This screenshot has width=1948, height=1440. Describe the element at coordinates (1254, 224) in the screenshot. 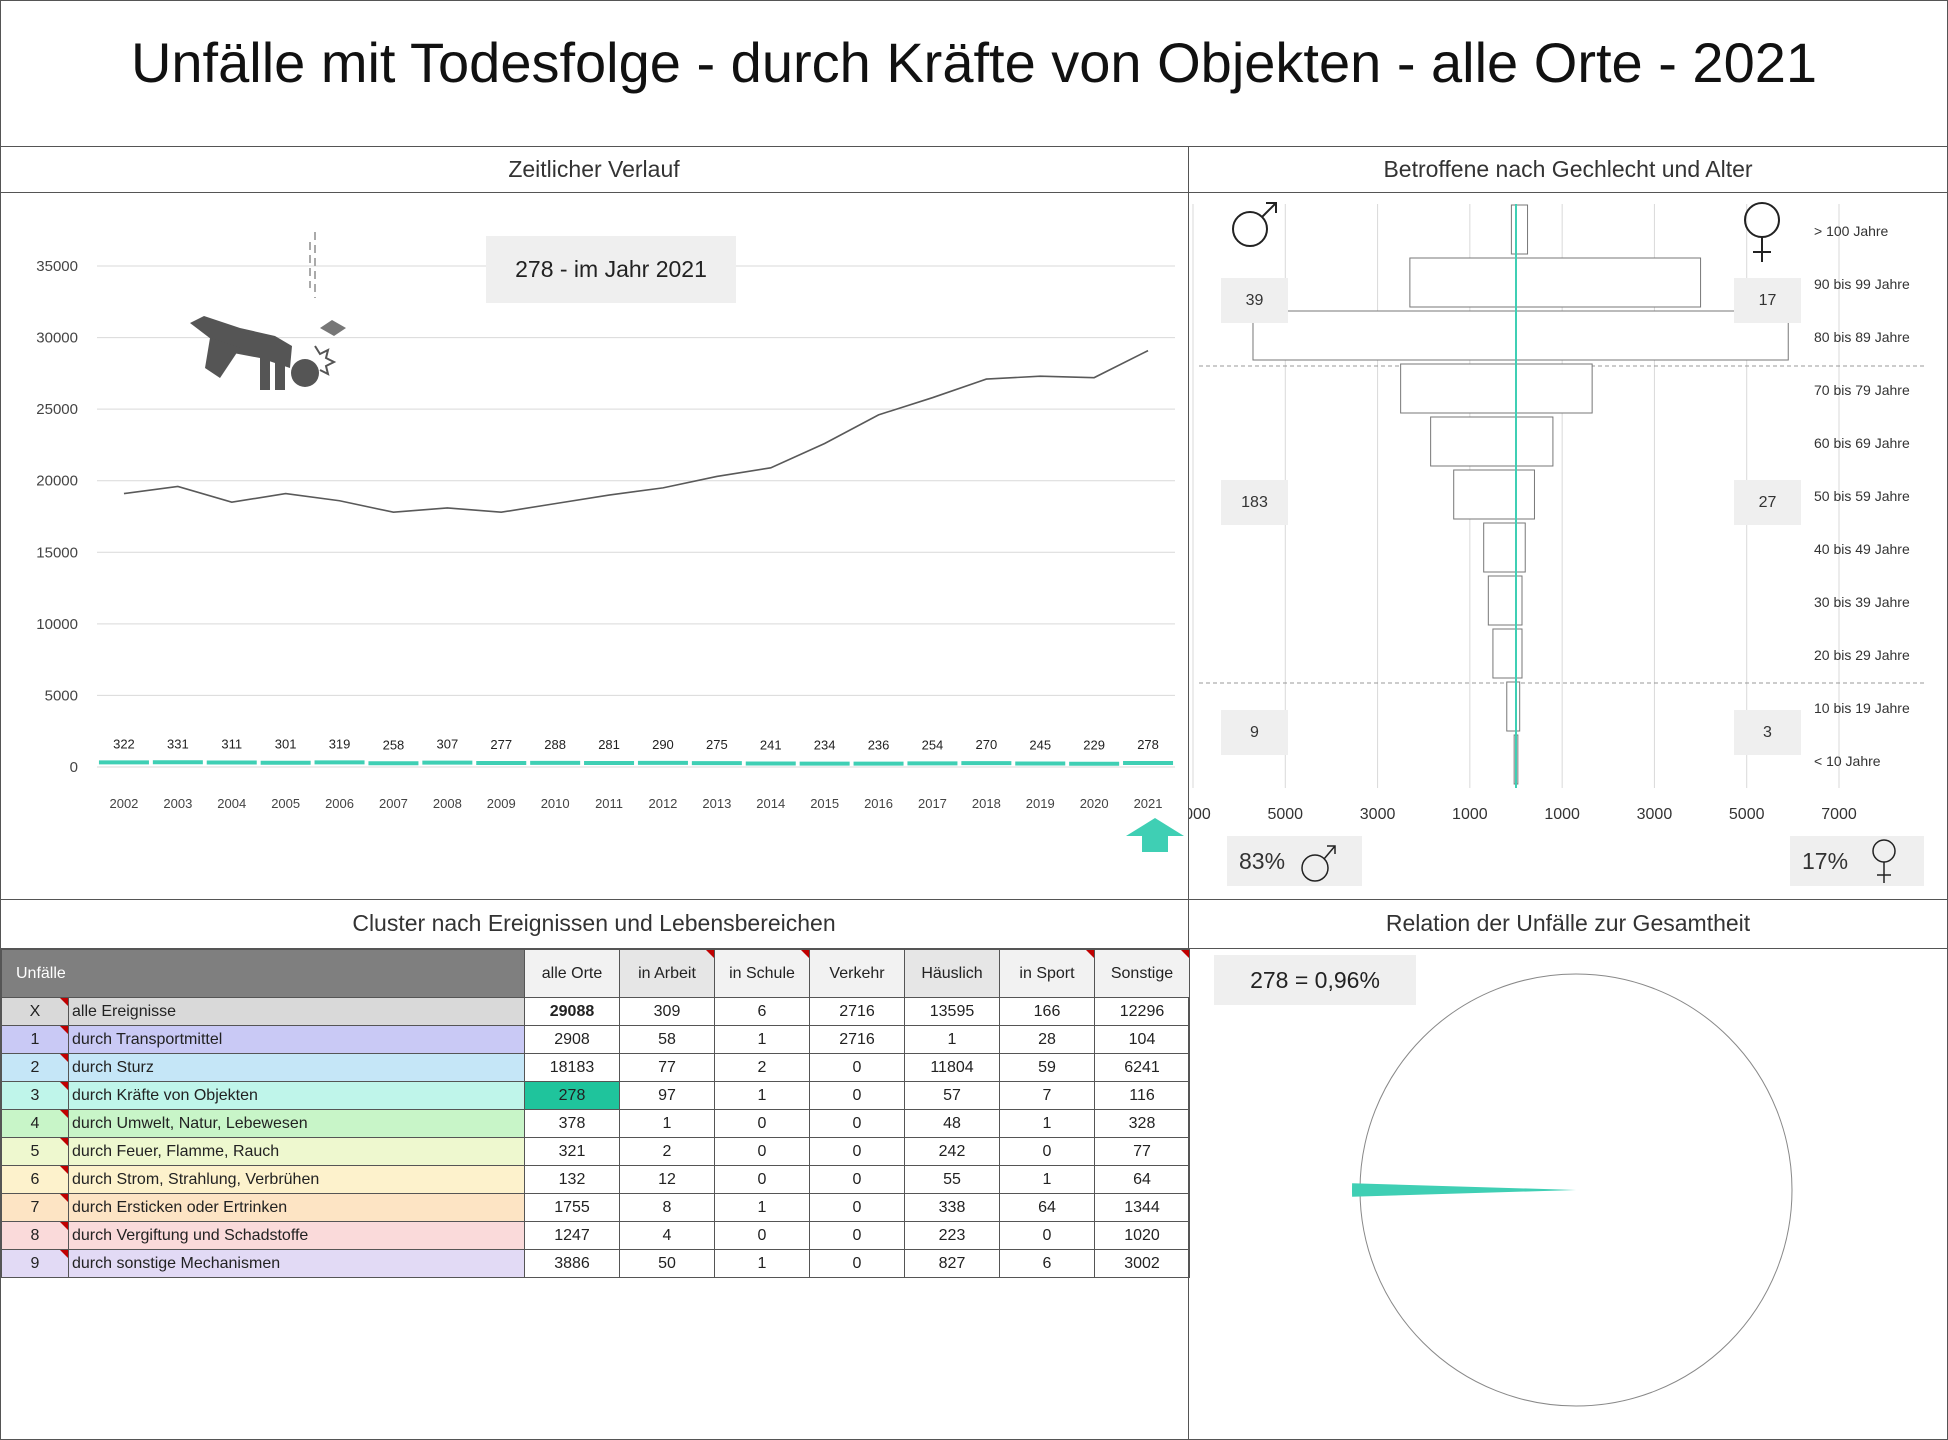

I see `male-symbol-icon` at that location.